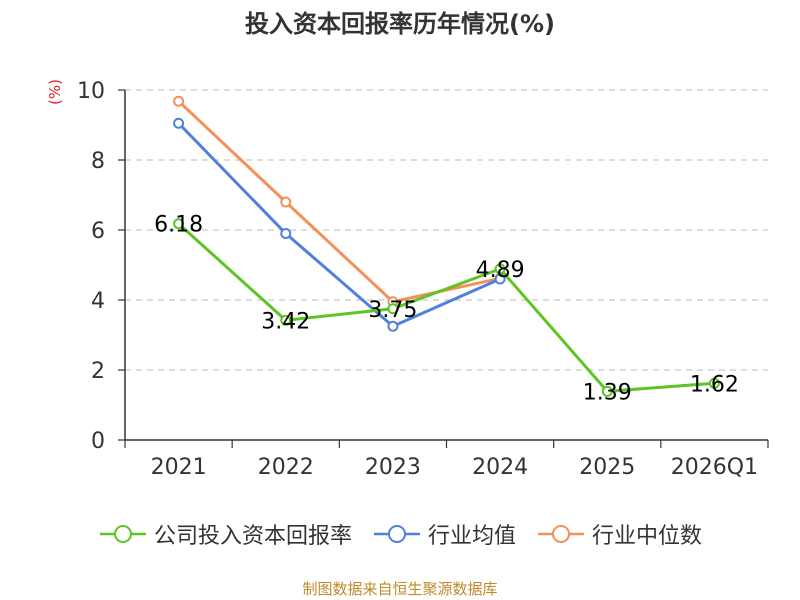  I want to click on legend-line-marker-median, so click(561, 534).